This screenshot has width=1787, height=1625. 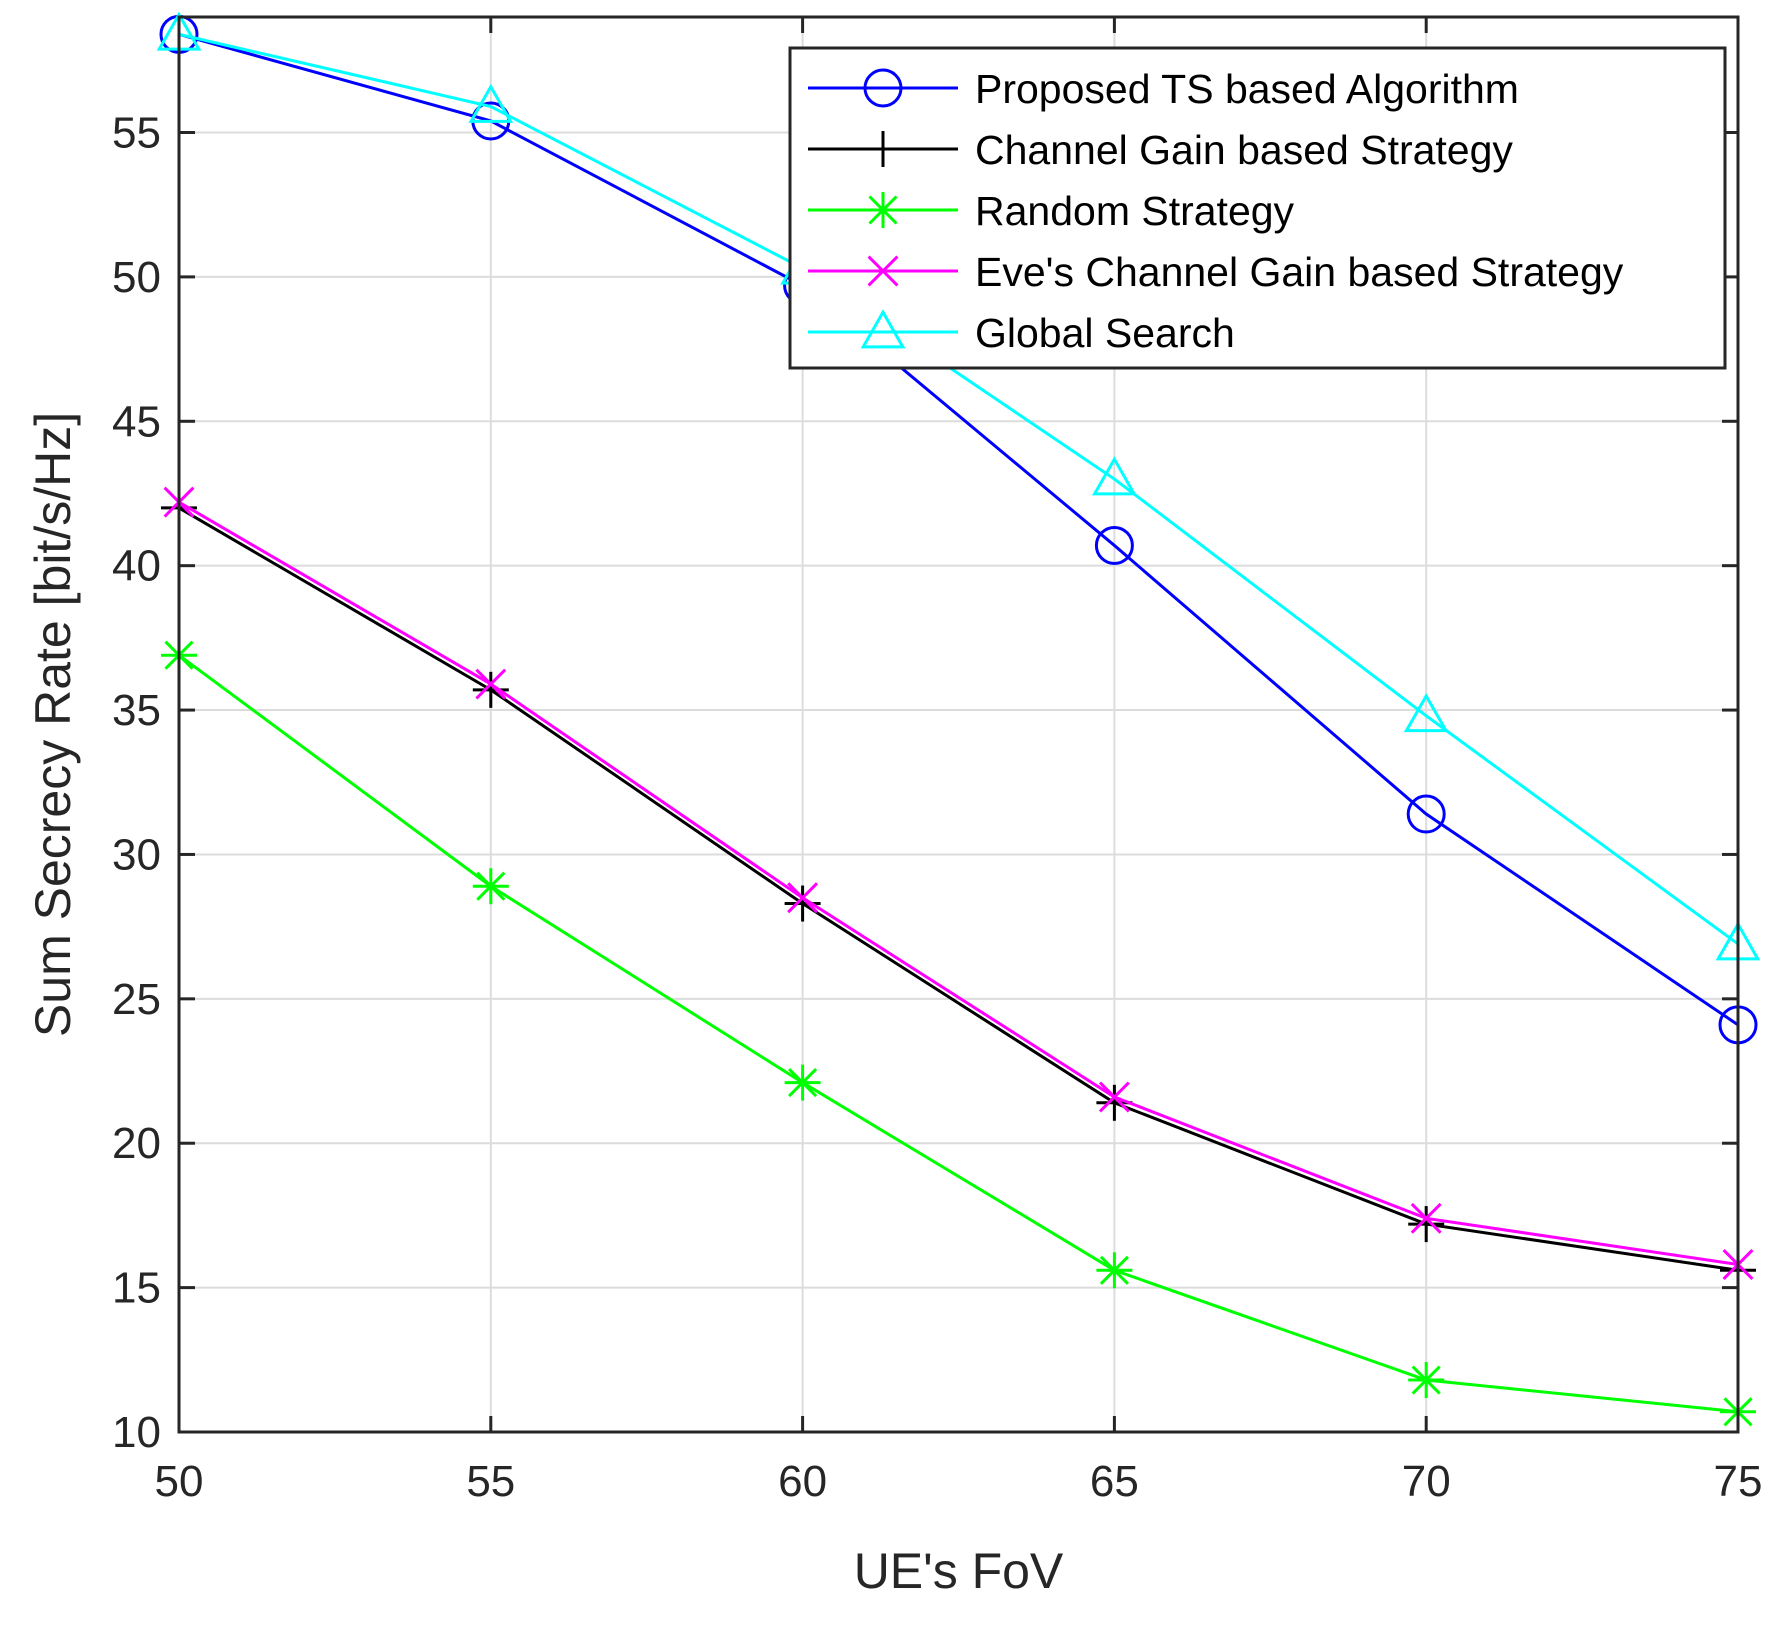 What do you see at coordinates (1114, 1481) in the screenshot?
I see `x-tick-label: 65` at bounding box center [1114, 1481].